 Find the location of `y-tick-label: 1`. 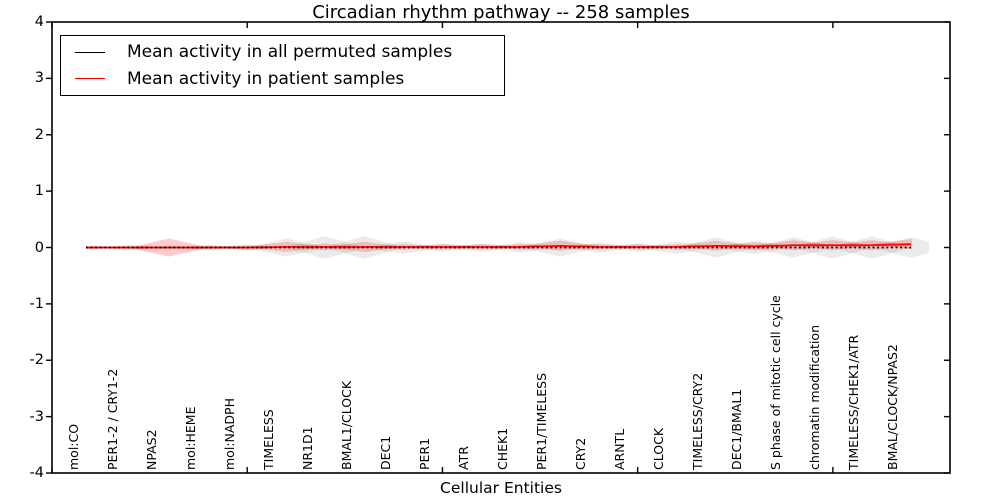

y-tick-label: 1 is located at coordinates (39, 191).